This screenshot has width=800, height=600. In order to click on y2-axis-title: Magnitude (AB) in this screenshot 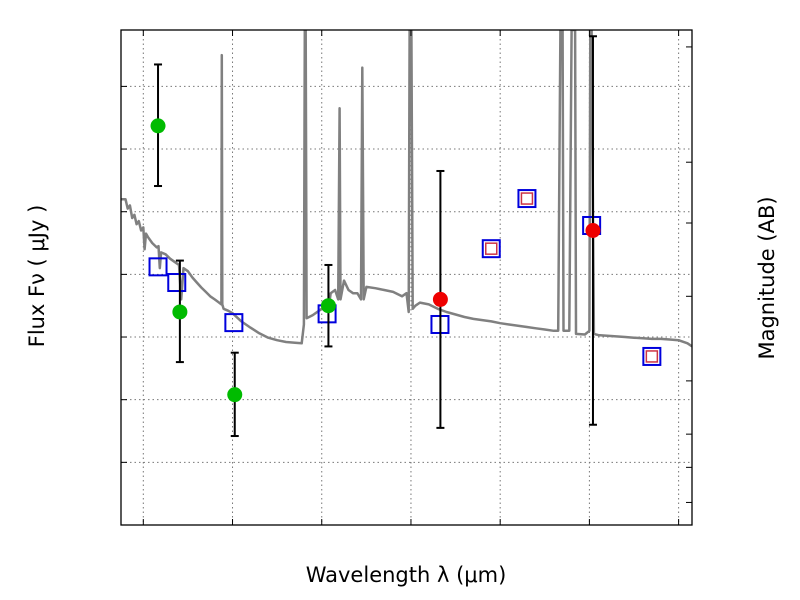, I will do `click(767, 277)`.